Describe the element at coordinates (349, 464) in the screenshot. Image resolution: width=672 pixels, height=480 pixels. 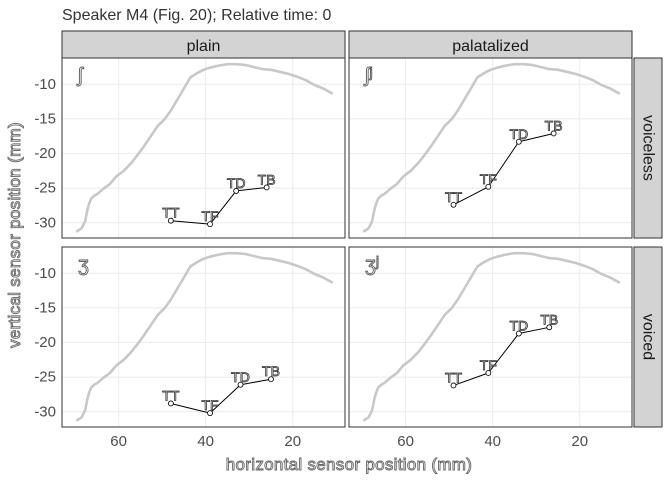
I see `x-axis-label: horizontal sensor position (mm)` at that location.